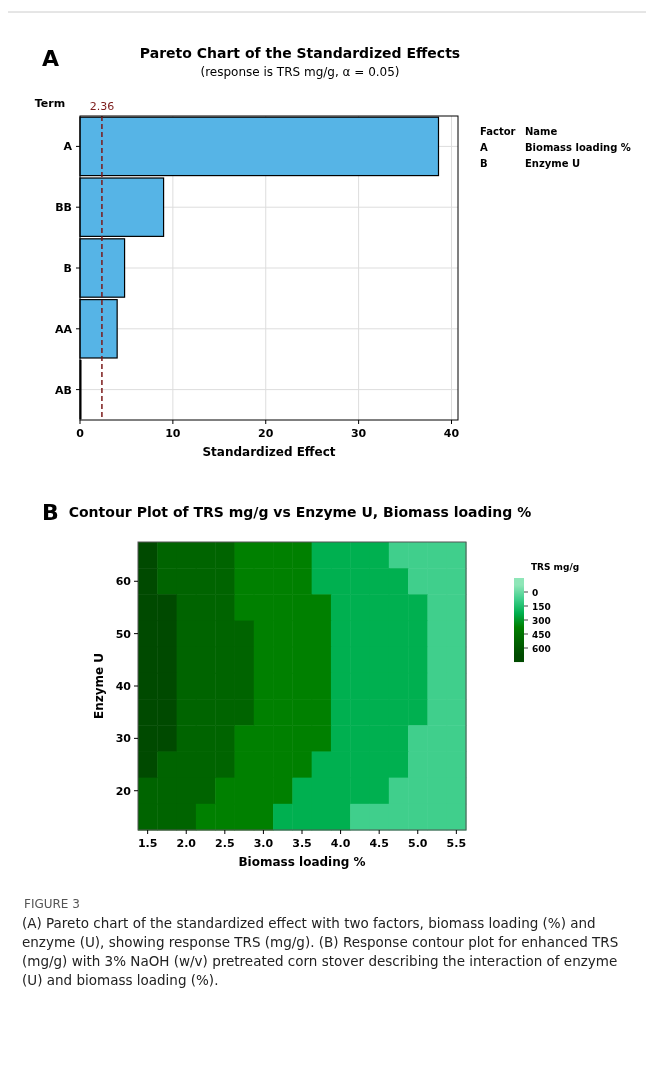  Describe the element at coordinates (300, 53) in the screenshot. I see `chart-title: Pareto Chart of the Standardized Effects` at that location.